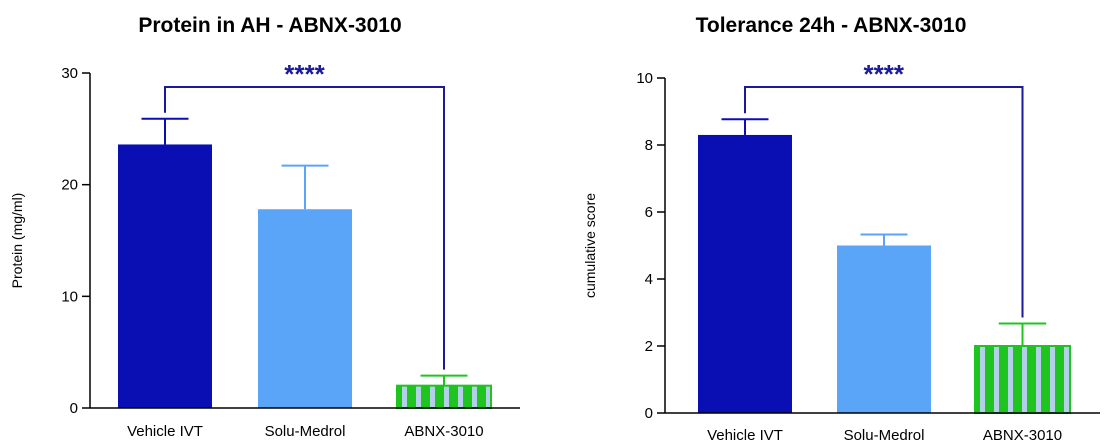 Image resolution: width=1107 pixels, height=443 pixels. I want to click on chart-title: Protein in AH - ABNX-3010, so click(270, 25).